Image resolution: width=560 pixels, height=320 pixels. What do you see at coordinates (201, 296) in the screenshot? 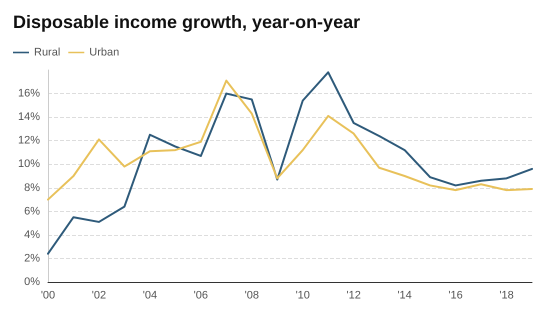
I see `x-tick-label: '06` at bounding box center [201, 296].